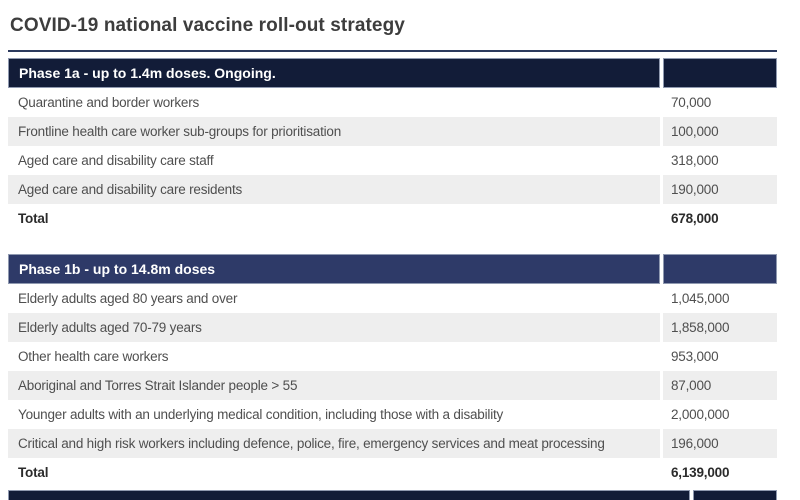 The width and height of the screenshot is (800, 500). I want to click on table-row: Other health care workers 953,000, so click(392, 356).